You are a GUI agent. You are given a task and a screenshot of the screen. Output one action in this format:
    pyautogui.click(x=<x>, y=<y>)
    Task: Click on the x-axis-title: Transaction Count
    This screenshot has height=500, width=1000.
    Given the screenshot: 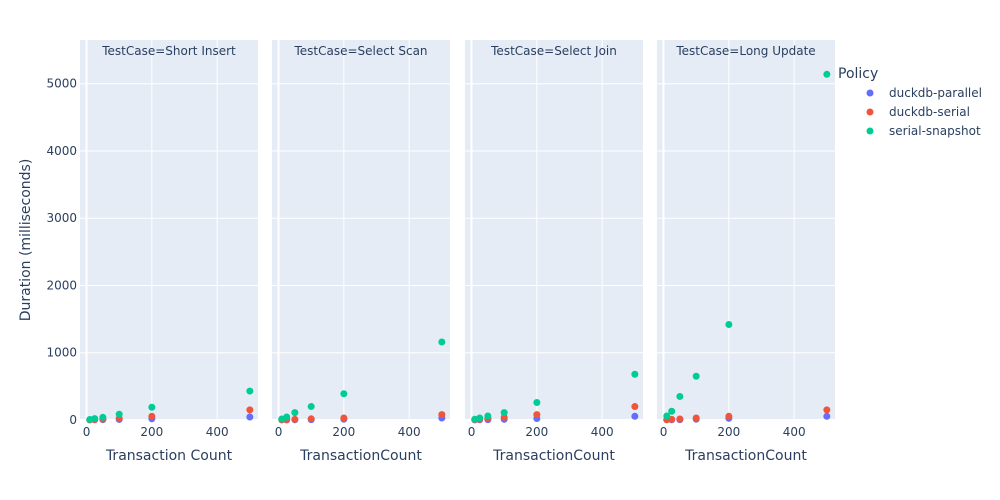 What is the action you would take?
    pyautogui.click(x=169, y=456)
    